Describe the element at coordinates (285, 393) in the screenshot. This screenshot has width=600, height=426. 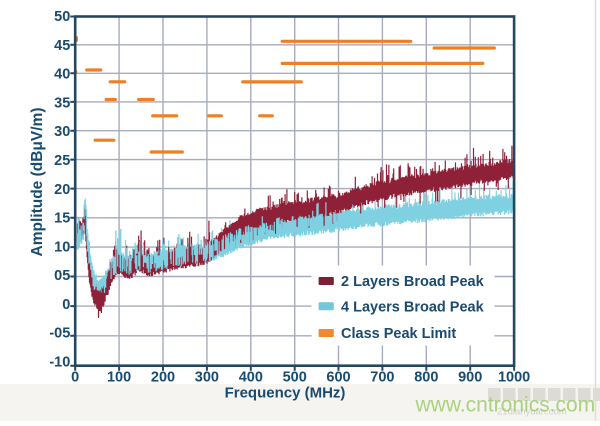
I see `svg-text: Frequency (MHz)` at that location.